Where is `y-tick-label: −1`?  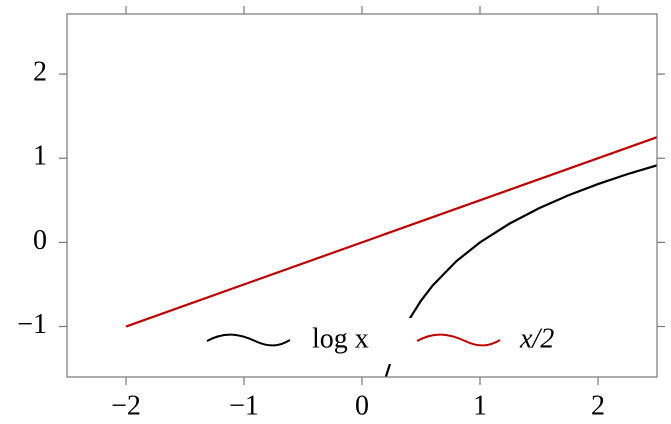 y-tick-label: −1 is located at coordinates (32, 324).